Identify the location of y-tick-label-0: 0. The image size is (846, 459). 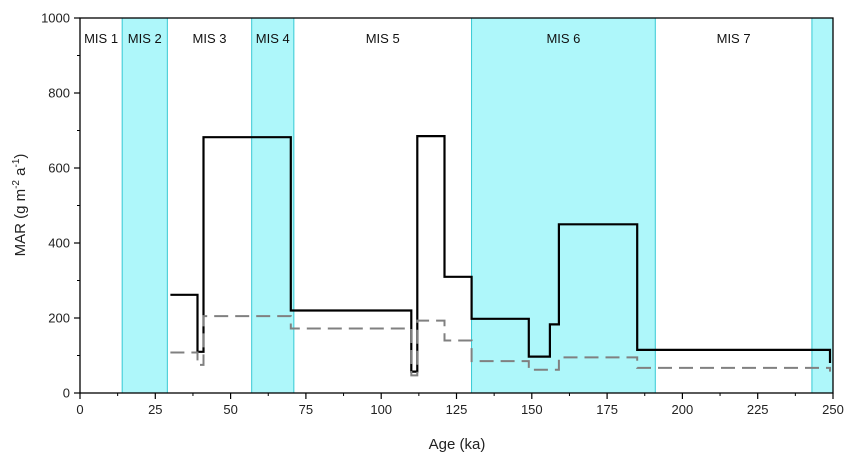
(66, 393).